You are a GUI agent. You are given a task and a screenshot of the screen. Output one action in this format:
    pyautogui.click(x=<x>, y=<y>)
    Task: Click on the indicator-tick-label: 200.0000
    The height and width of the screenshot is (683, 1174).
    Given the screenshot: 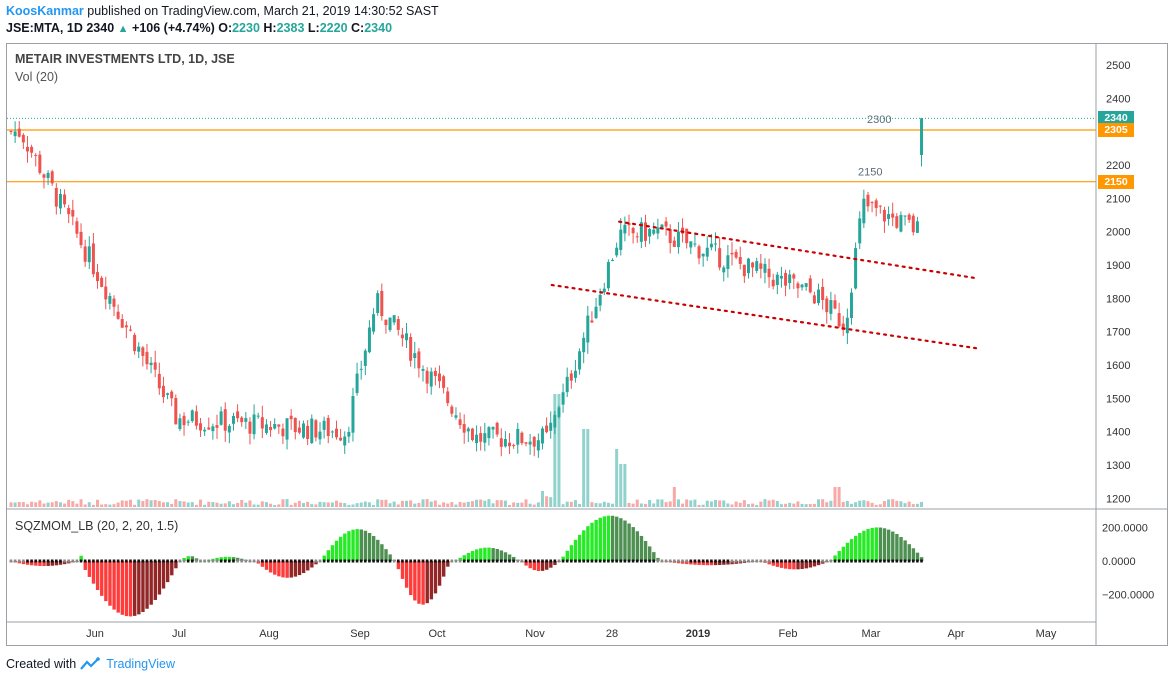 What is the action you would take?
    pyautogui.click(x=1125, y=528)
    